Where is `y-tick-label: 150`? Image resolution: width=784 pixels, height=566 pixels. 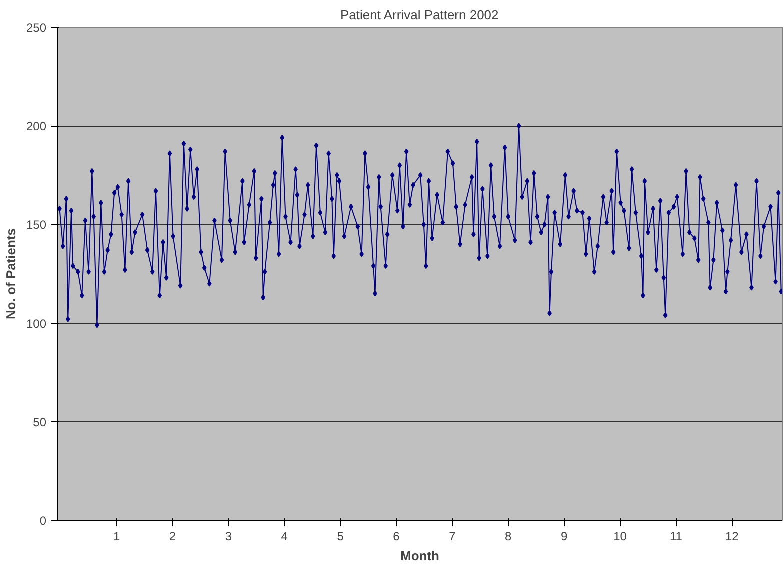
y-tick-label: 150 is located at coordinates (36, 225).